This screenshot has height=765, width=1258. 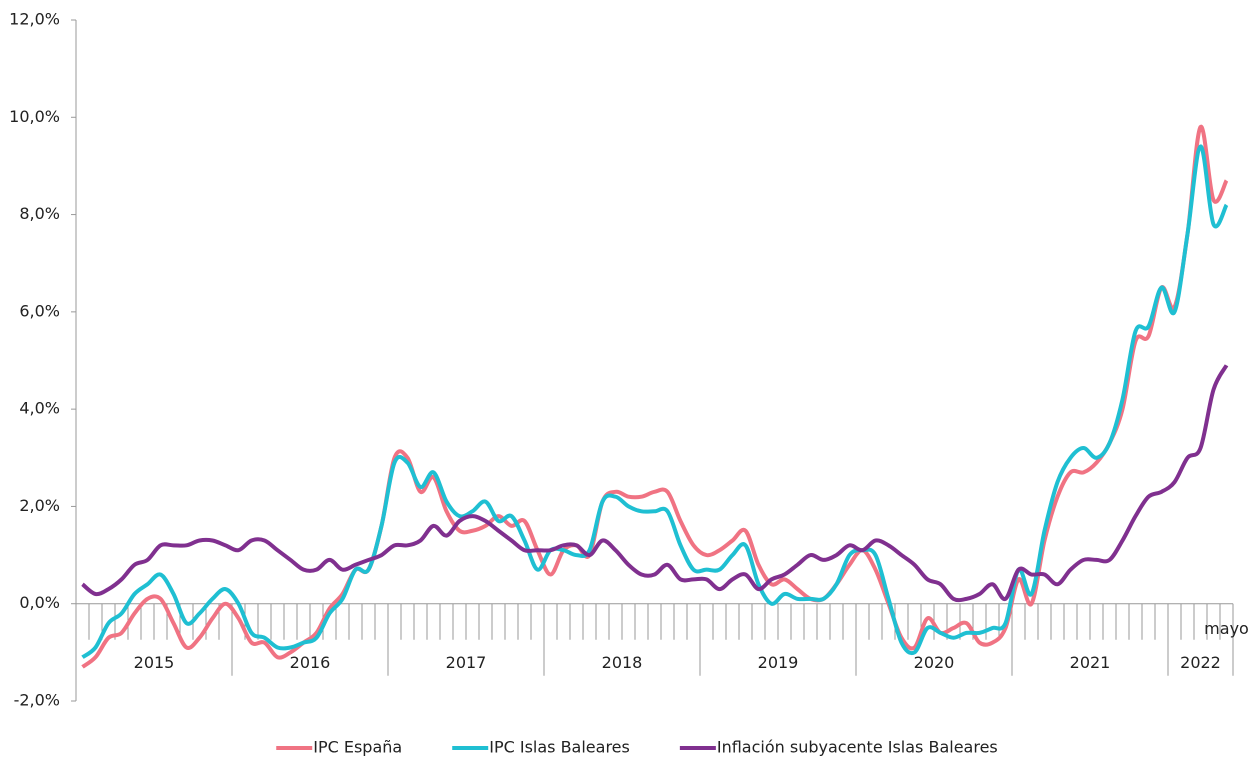 I want to click on y-tick-label: 12,0%, so click(x=34, y=19).